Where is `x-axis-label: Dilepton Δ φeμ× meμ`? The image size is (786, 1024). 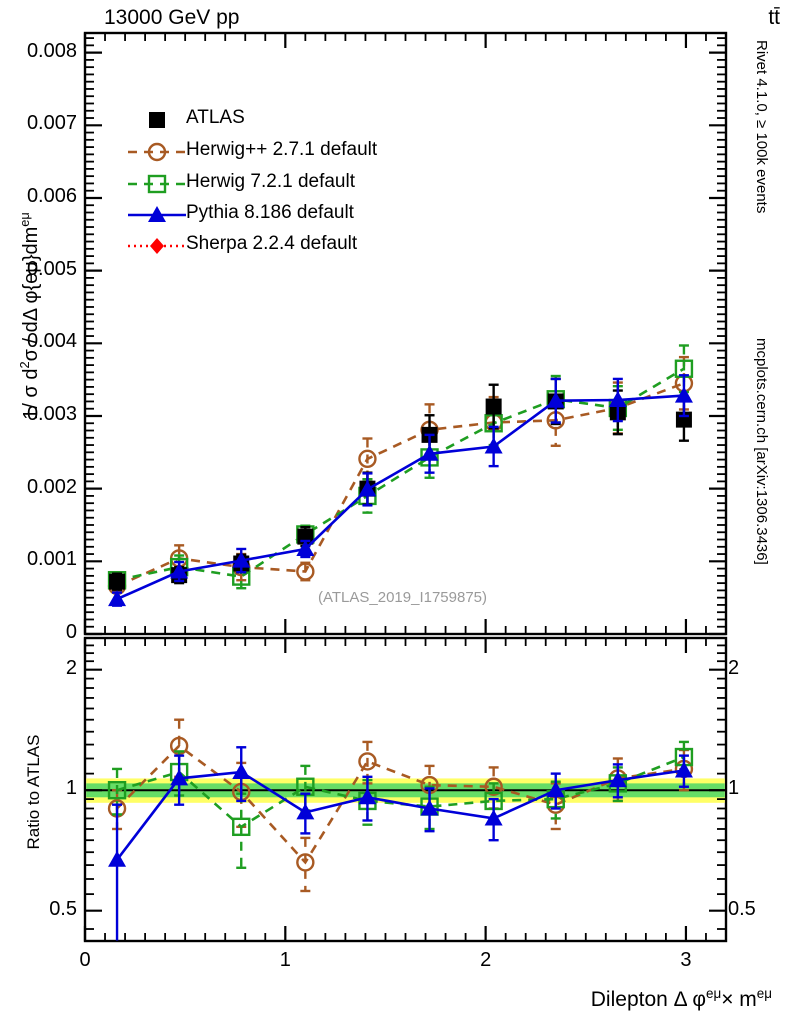
x-axis-label: Dilepton Δ φeμ× meμ is located at coordinates (681, 998).